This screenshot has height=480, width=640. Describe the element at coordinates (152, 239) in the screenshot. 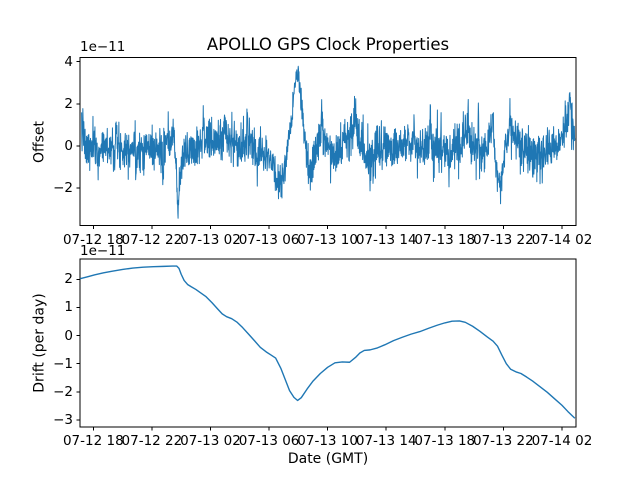

I see `top-x-tick-label: 07-12 22` at that location.